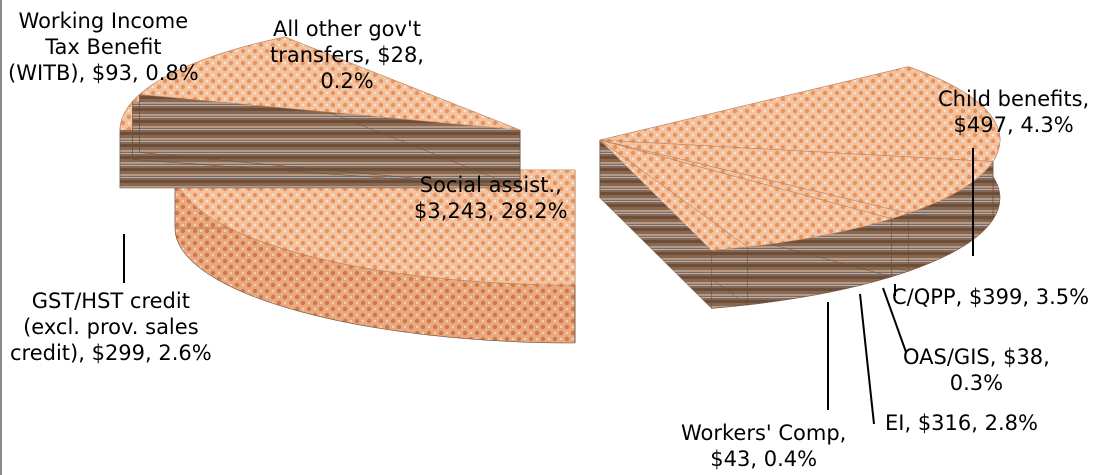  Describe the element at coordinates (763, 446) in the screenshot. I see `label-workers-comp: Workers' Comp, $43, 0.4%` at that location.